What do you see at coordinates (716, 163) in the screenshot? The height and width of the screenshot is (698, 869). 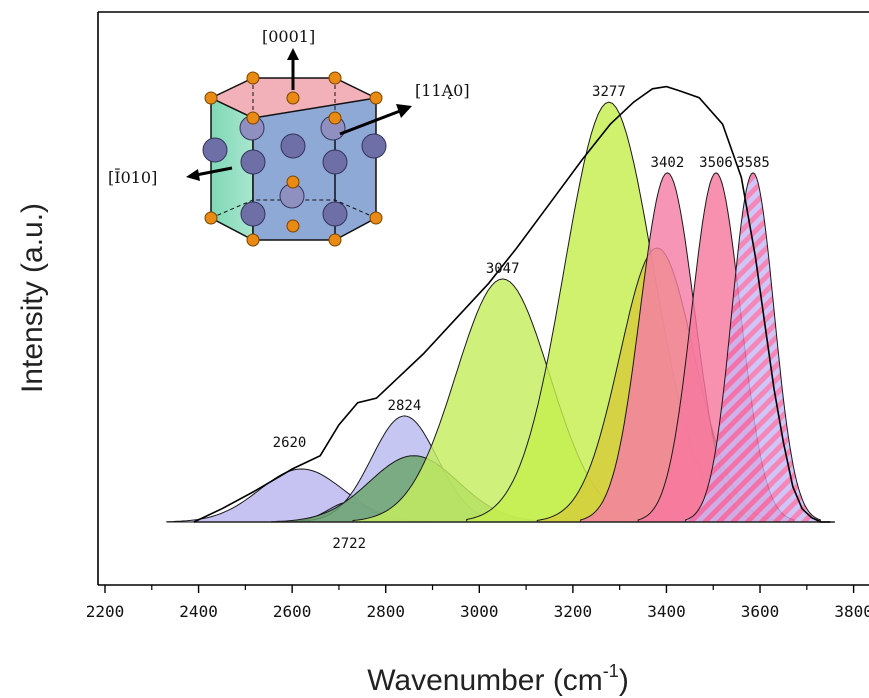 I see `peak-label-3506: 3506` at bounding box center [716, 163].